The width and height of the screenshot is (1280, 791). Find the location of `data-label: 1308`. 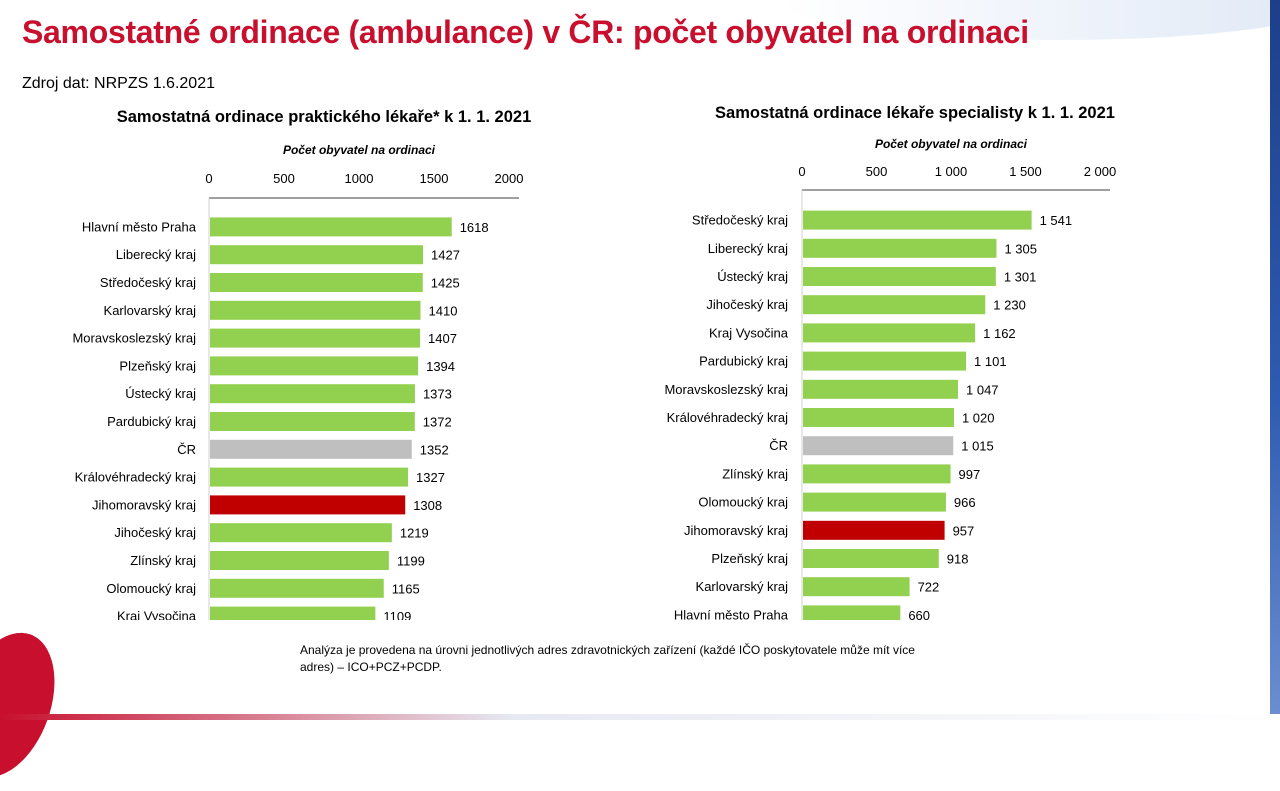

data-label: 1308 is located at coordinates (427, 505).